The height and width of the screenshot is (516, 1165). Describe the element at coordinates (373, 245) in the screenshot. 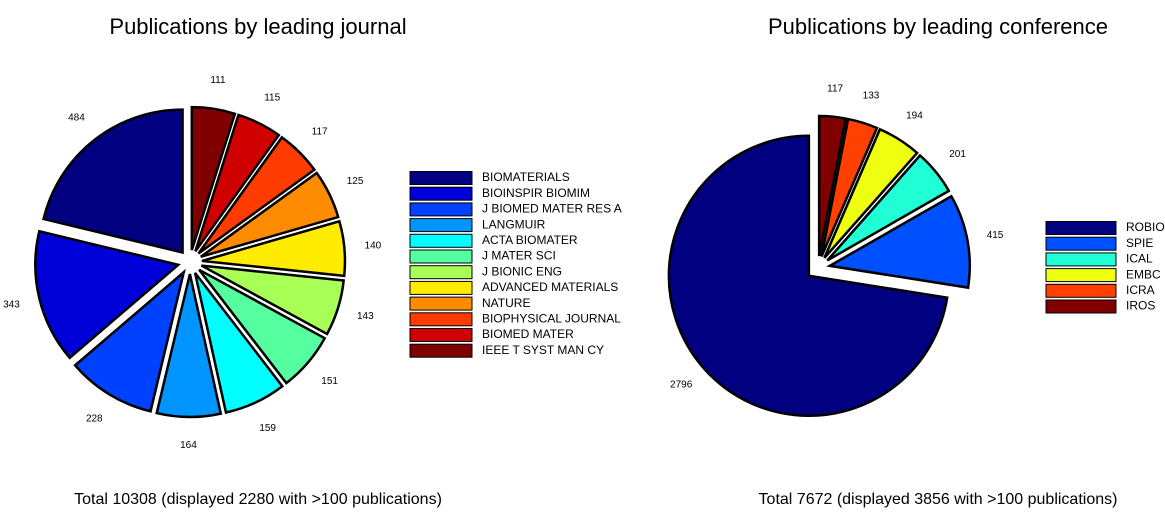

I see `value-label: 140` at that location.